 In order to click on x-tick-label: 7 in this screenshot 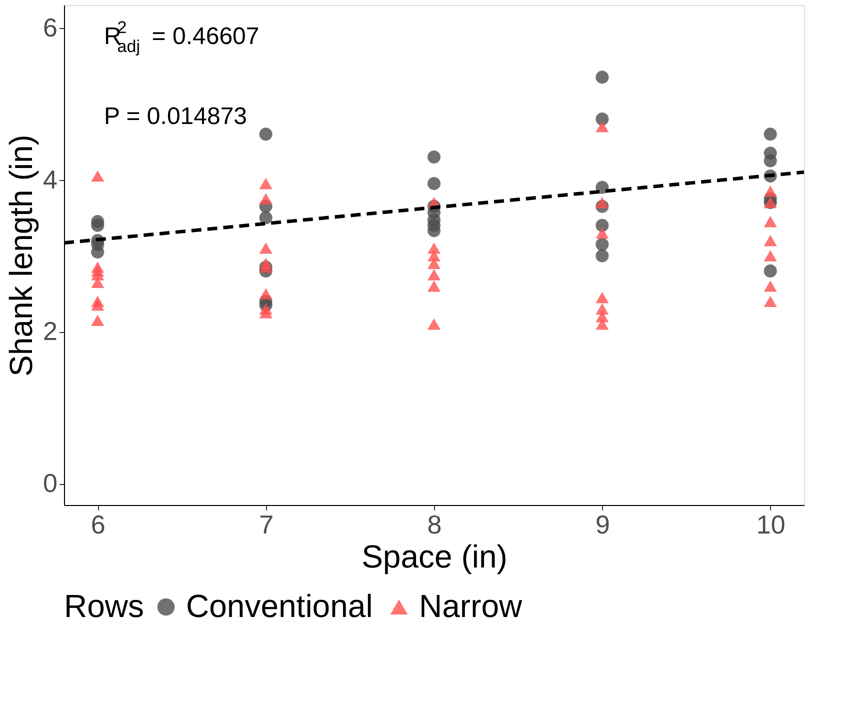, I will do `click(266, 525)`.